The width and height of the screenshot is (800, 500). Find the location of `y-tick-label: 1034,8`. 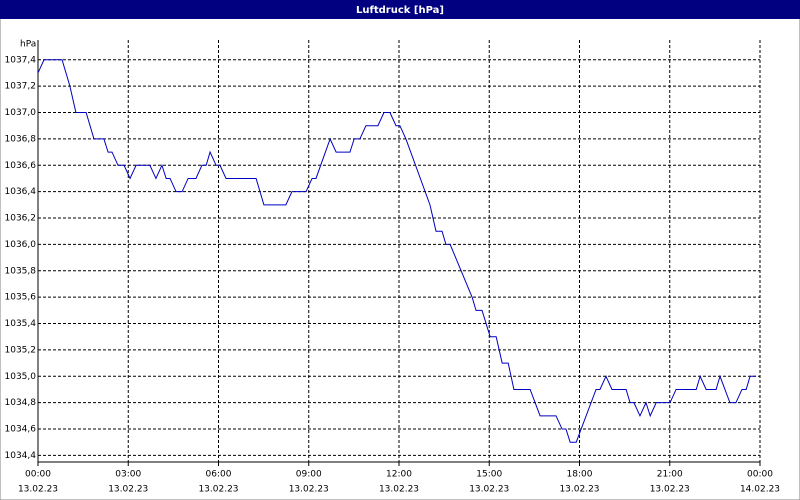

y-tick-label: 1034,8 is located at coordinates (21, 403).